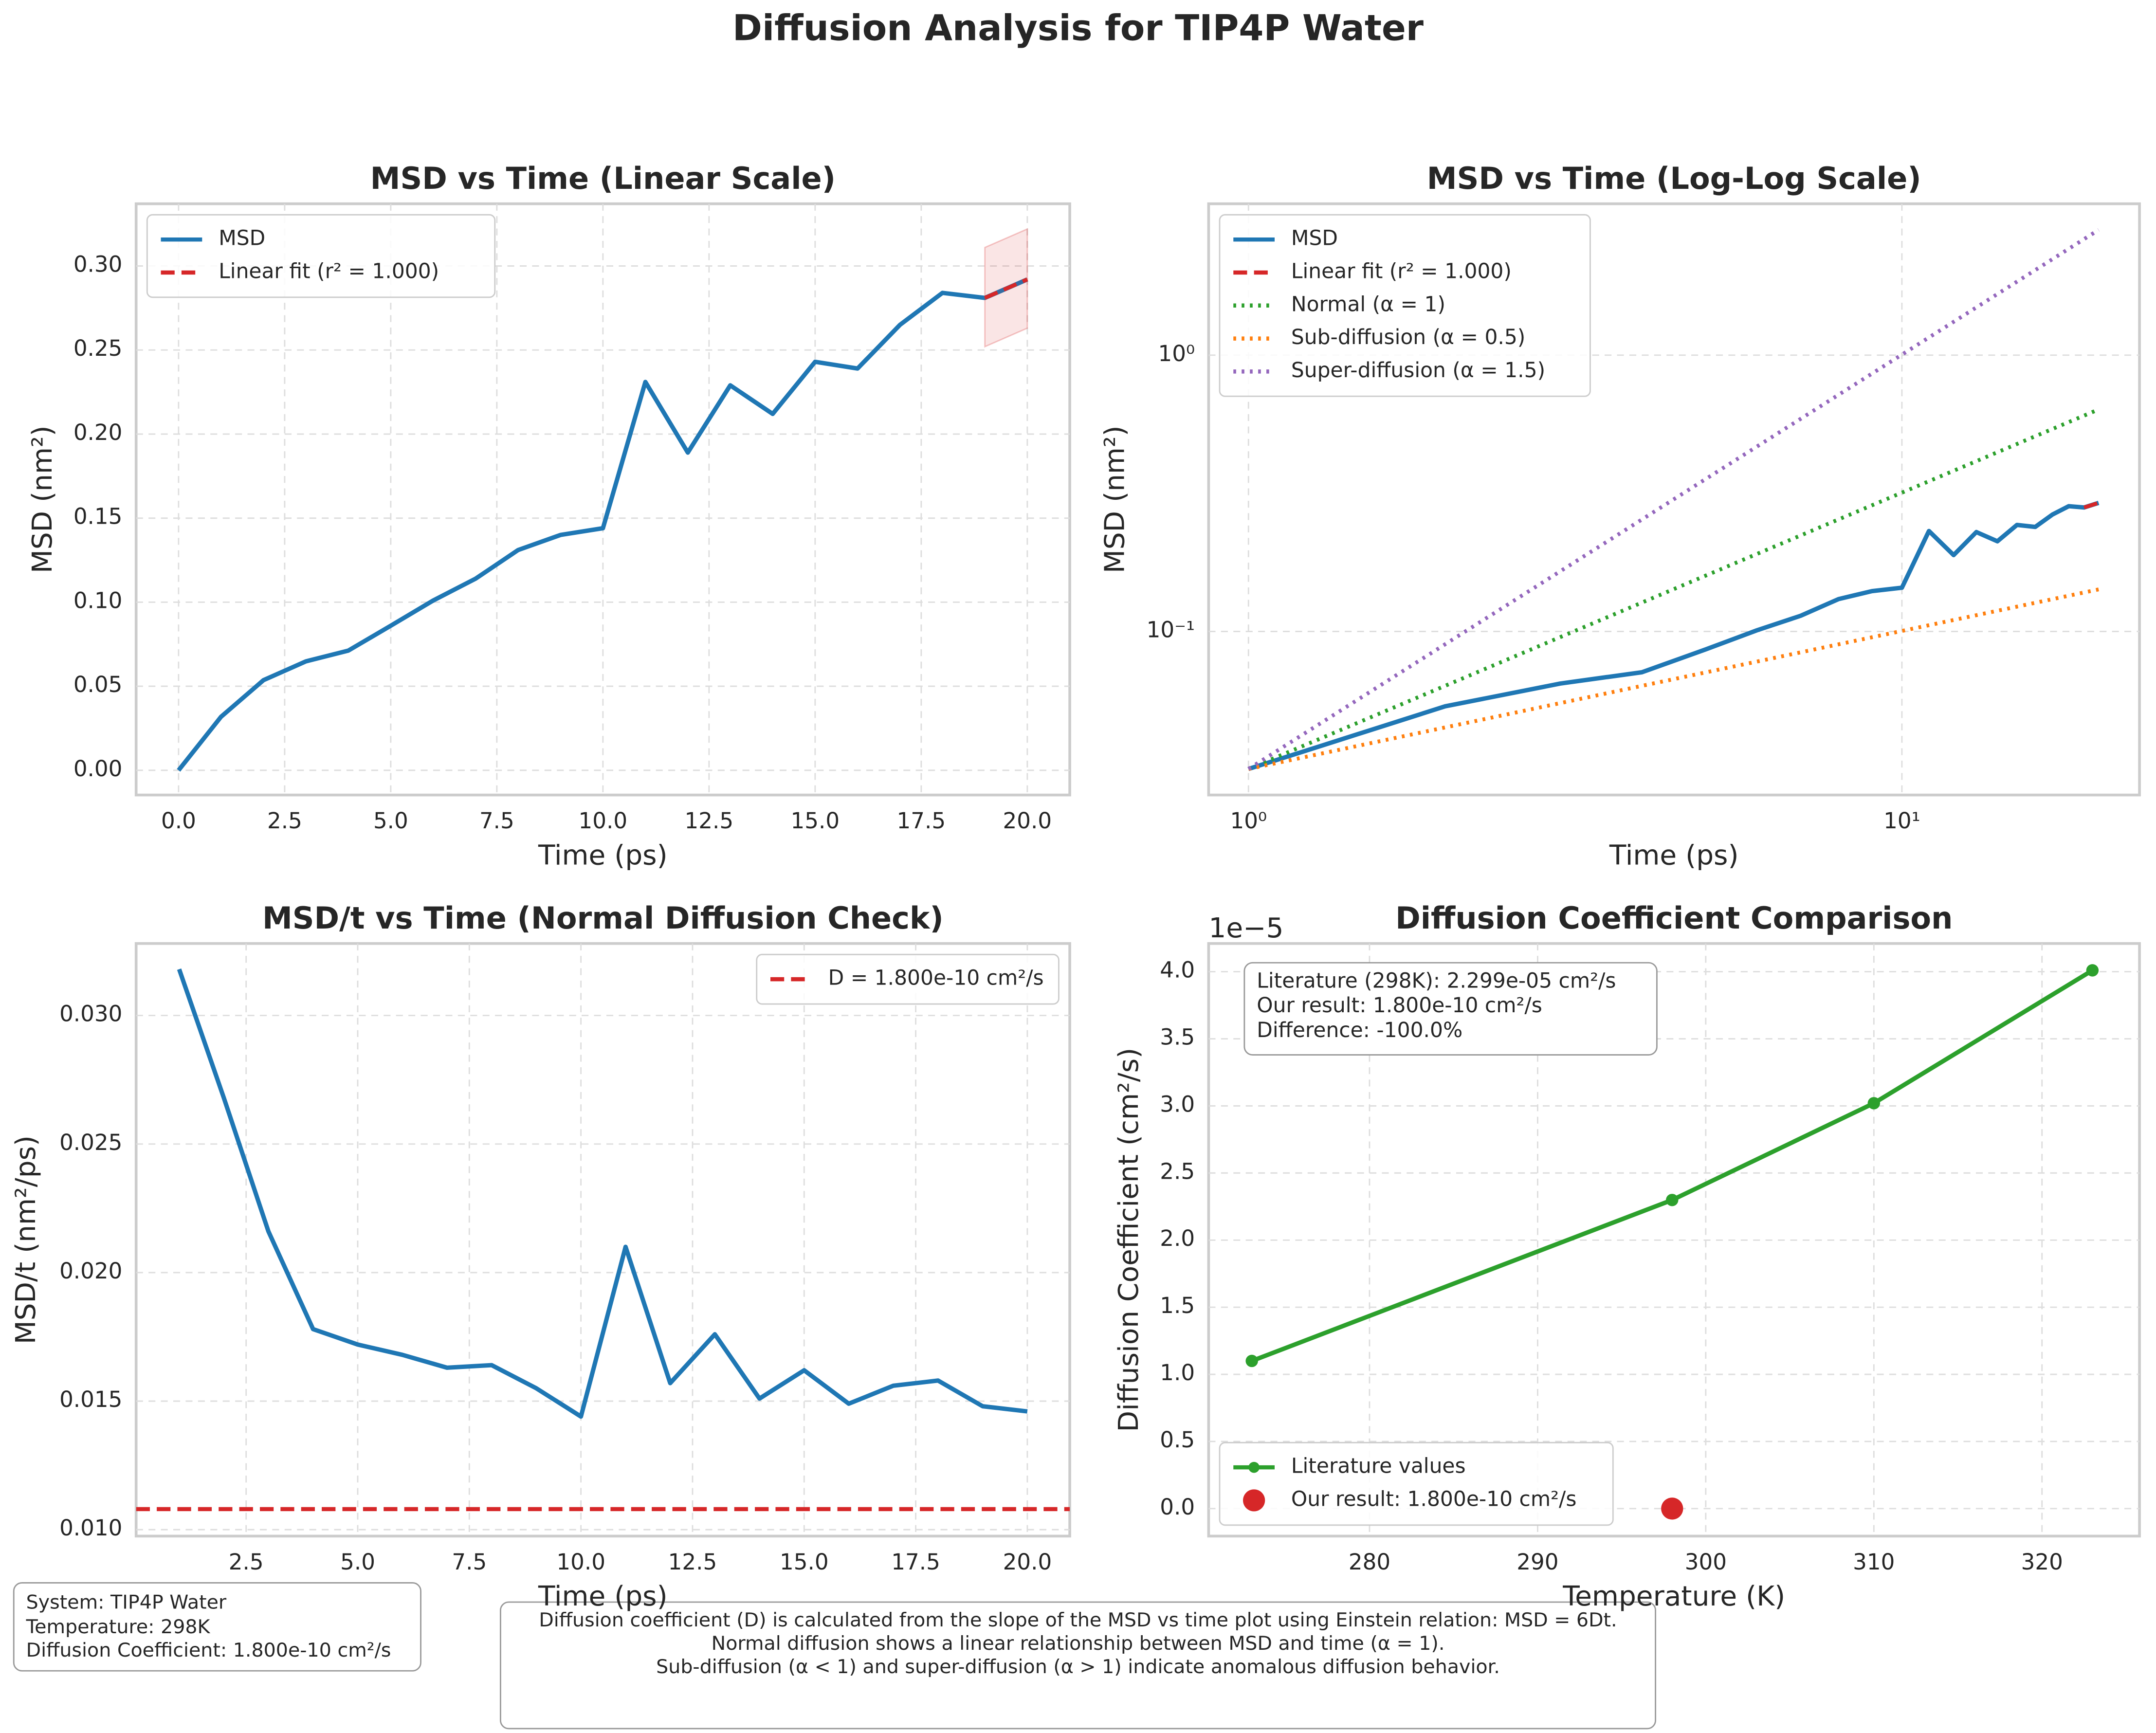 This screenshot has width=2156, height=1733. What do you see at coordinates (1673, 1596) in the screenshot?
I see `x-axis-label: Temperature (K)` at bounding box center [1673, 1596].